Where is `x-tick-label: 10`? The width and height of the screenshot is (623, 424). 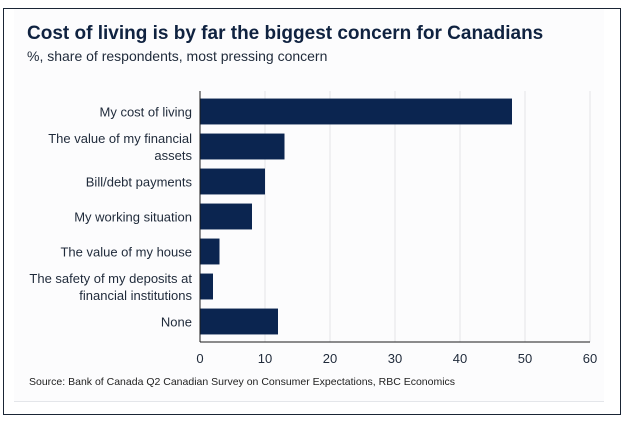
x-tick-label: 10 is located at coordinates (265, 358).